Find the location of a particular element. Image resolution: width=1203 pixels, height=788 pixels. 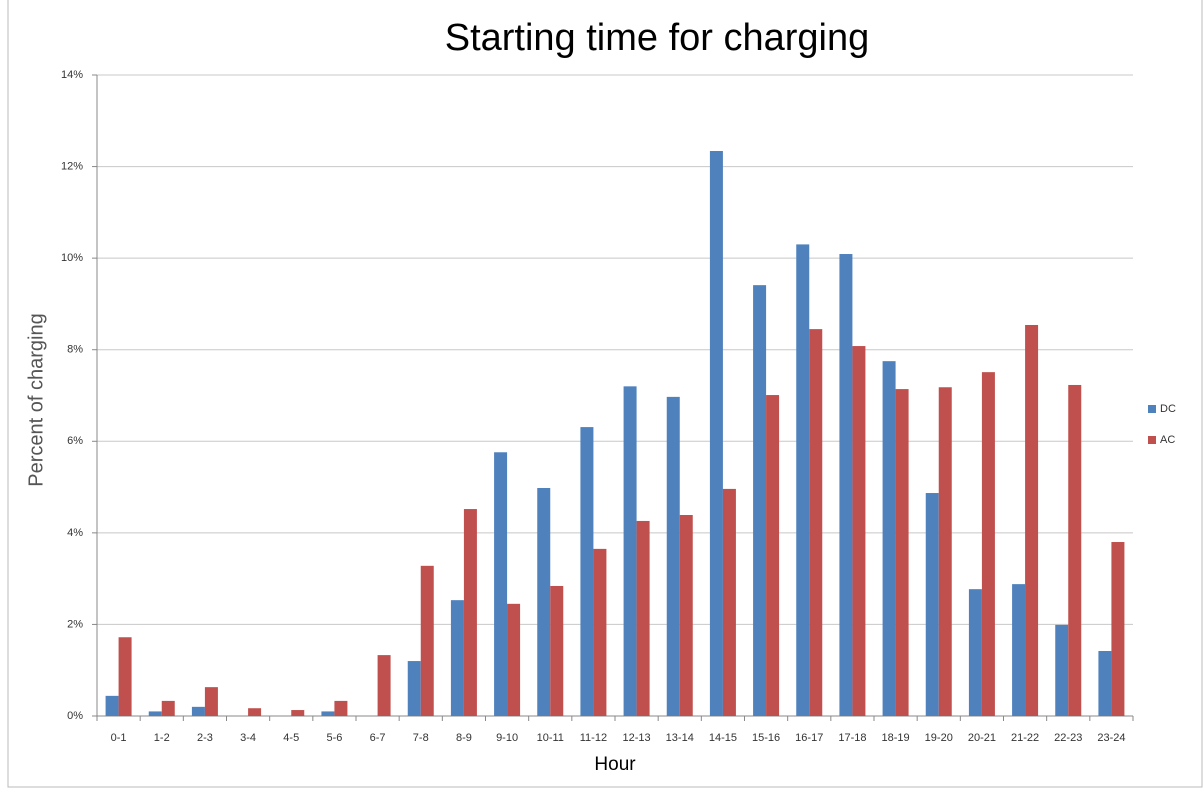

y-axis-label: Percent of charging is located at coordinates (36, 399).